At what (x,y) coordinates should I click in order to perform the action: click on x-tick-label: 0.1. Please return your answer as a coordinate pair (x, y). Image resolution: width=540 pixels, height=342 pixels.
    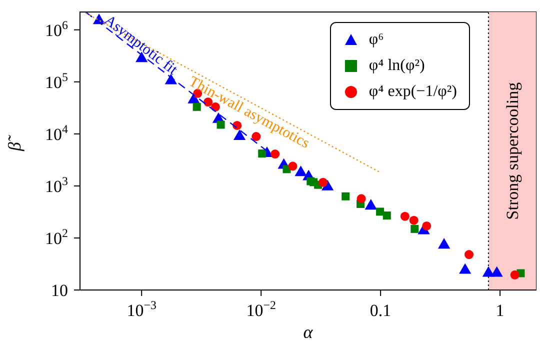
    Looking at the image, I should click on (381, 310).